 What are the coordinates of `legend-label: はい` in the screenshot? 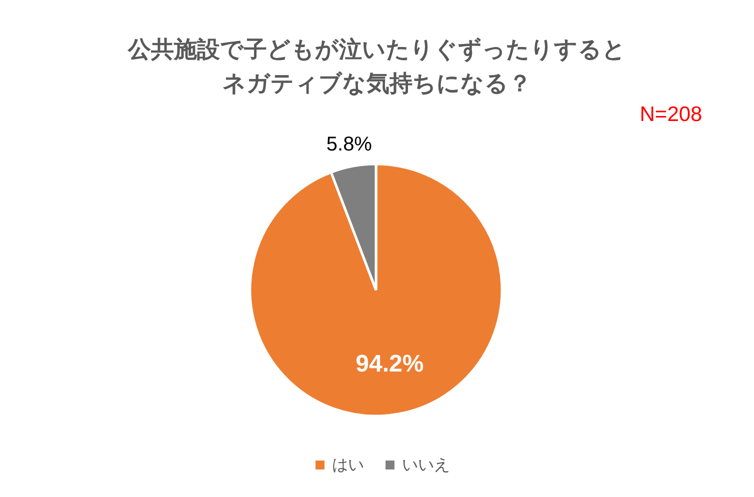 It's located at (348, 465).